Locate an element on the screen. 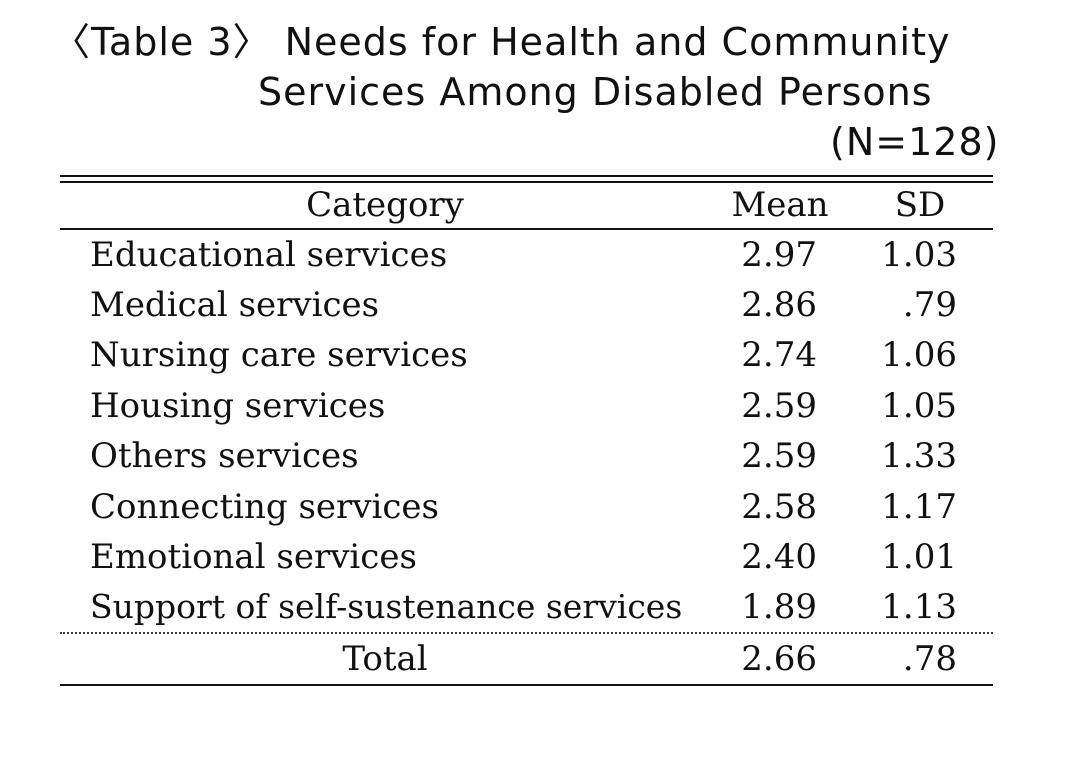 This screenshot has width=1078, height=766. row-category: Medical services is located at coordinates (235, 305).